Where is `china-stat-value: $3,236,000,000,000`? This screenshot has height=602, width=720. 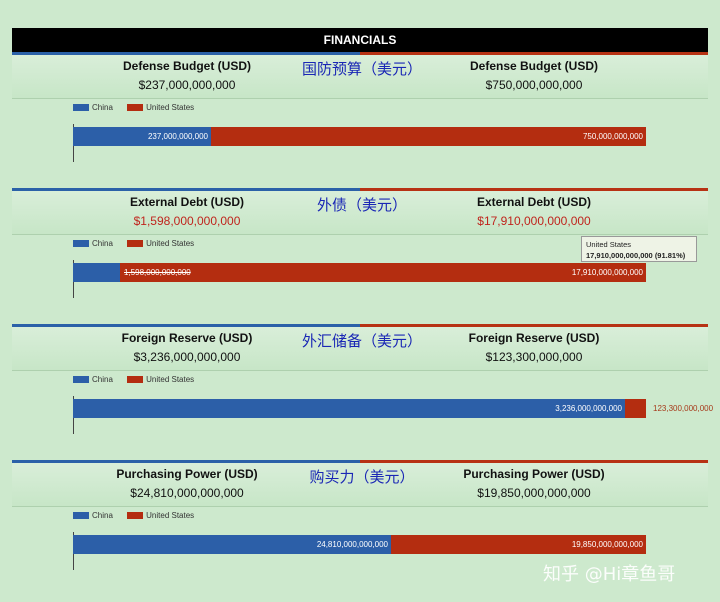
china-stat-value: $3,236,000,000,000 is located at coordinates (187, 357).